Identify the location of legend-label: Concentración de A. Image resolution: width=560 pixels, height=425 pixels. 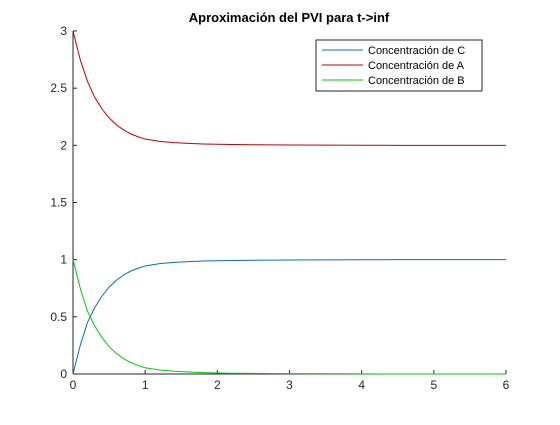
(416, 66).